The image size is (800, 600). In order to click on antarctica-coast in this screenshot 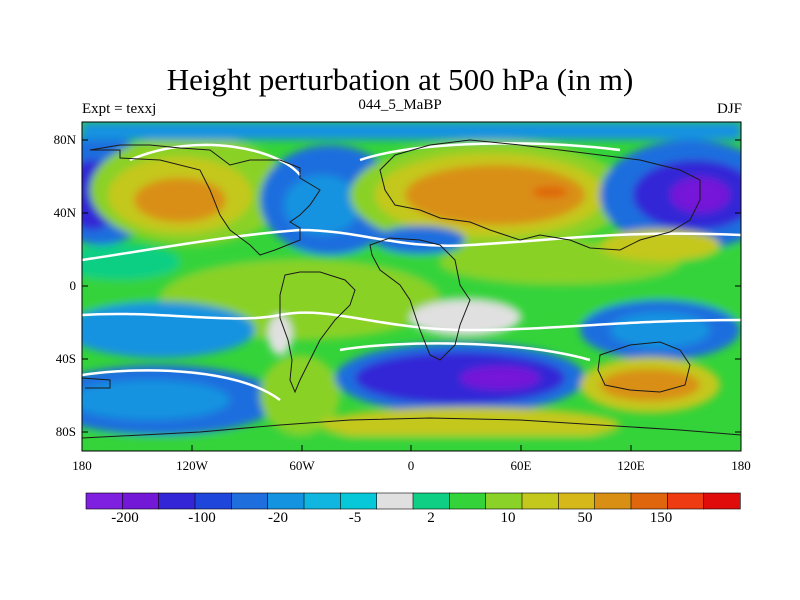, I will do `click(411, 428)`.